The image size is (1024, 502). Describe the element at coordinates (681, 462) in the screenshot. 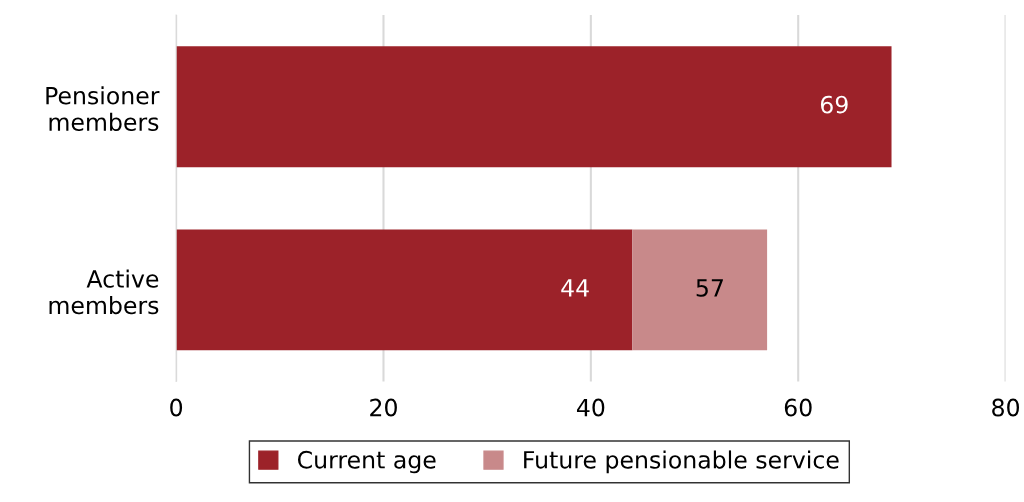

I see `legend-label: Future pensionable service` at that location.